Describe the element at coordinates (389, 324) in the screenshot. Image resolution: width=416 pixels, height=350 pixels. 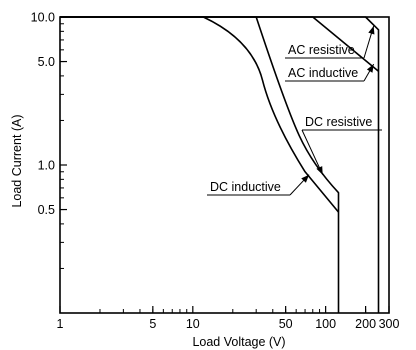
I see `x-tick-label: 300` at that location.